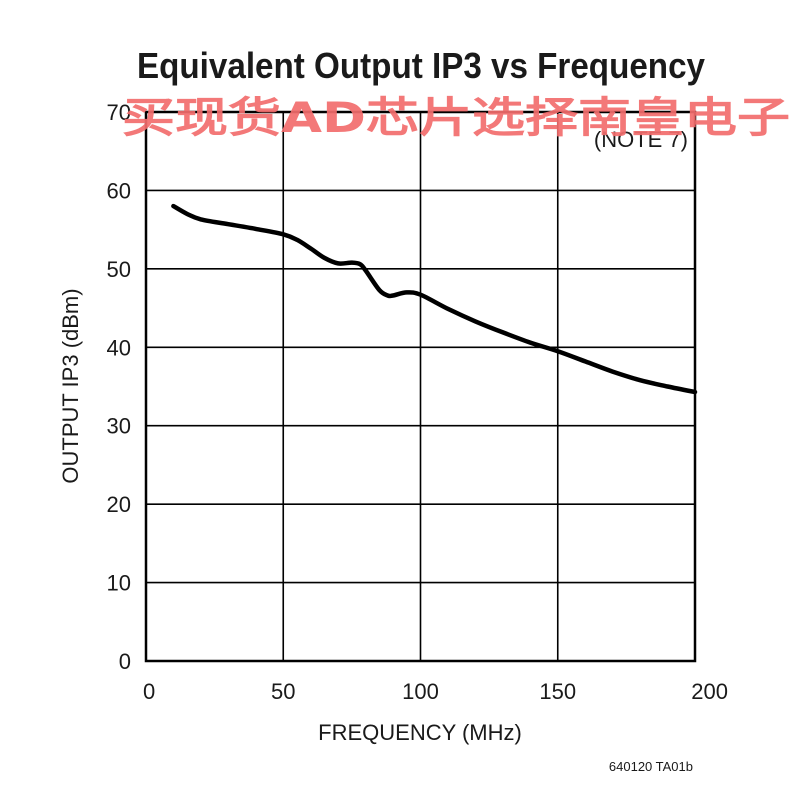  I want to click on y-tick-60: 60, so click(119, 190).